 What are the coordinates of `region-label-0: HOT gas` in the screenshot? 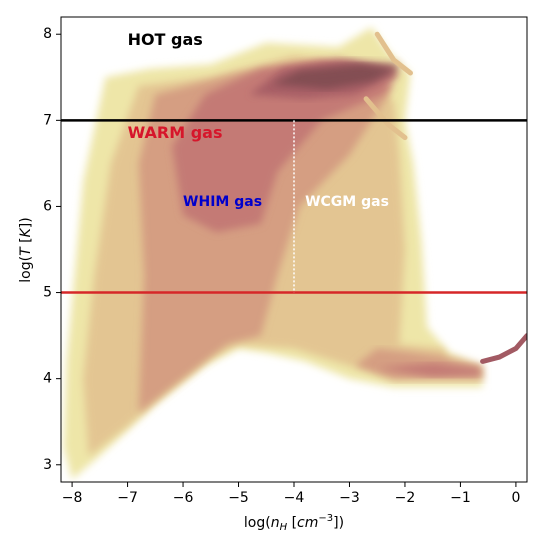 It's located at (165, 39).